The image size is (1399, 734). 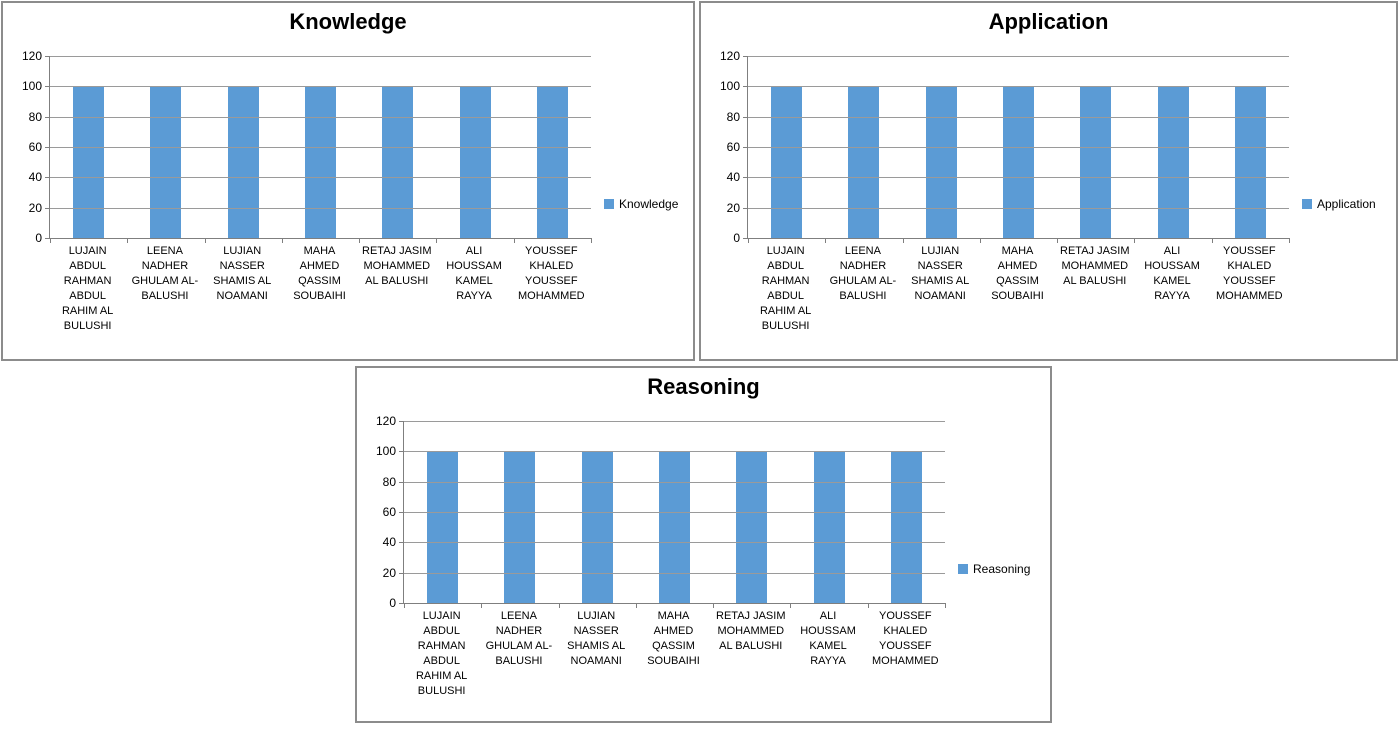 I want to click on x-axis-category-label: LUJIAN NASSER SHAMIS AL NOAMANI, so click(x=940, y=273).